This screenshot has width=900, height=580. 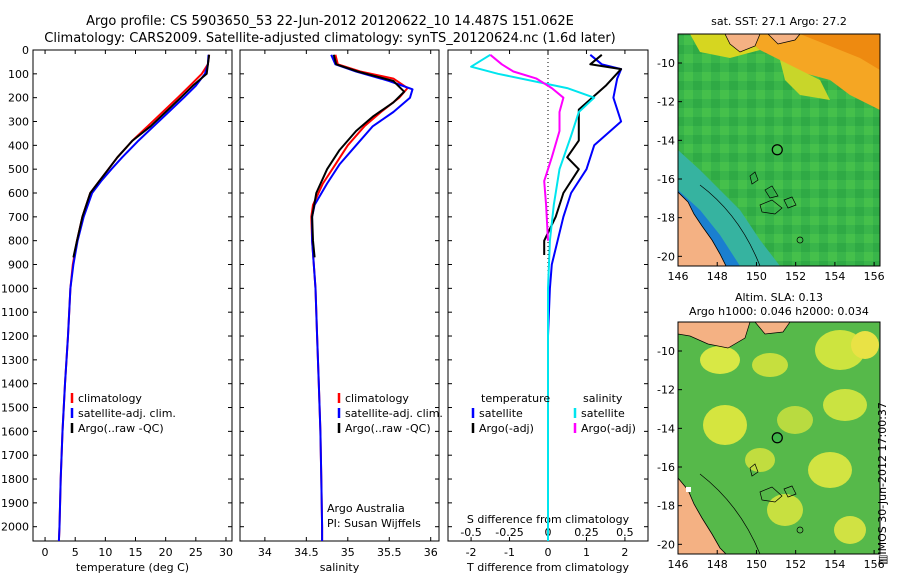 What do you see at coordinates (15, 360) in the screenshot?
I see `y-tick-label: 1300` at bounding box center [15, 360].